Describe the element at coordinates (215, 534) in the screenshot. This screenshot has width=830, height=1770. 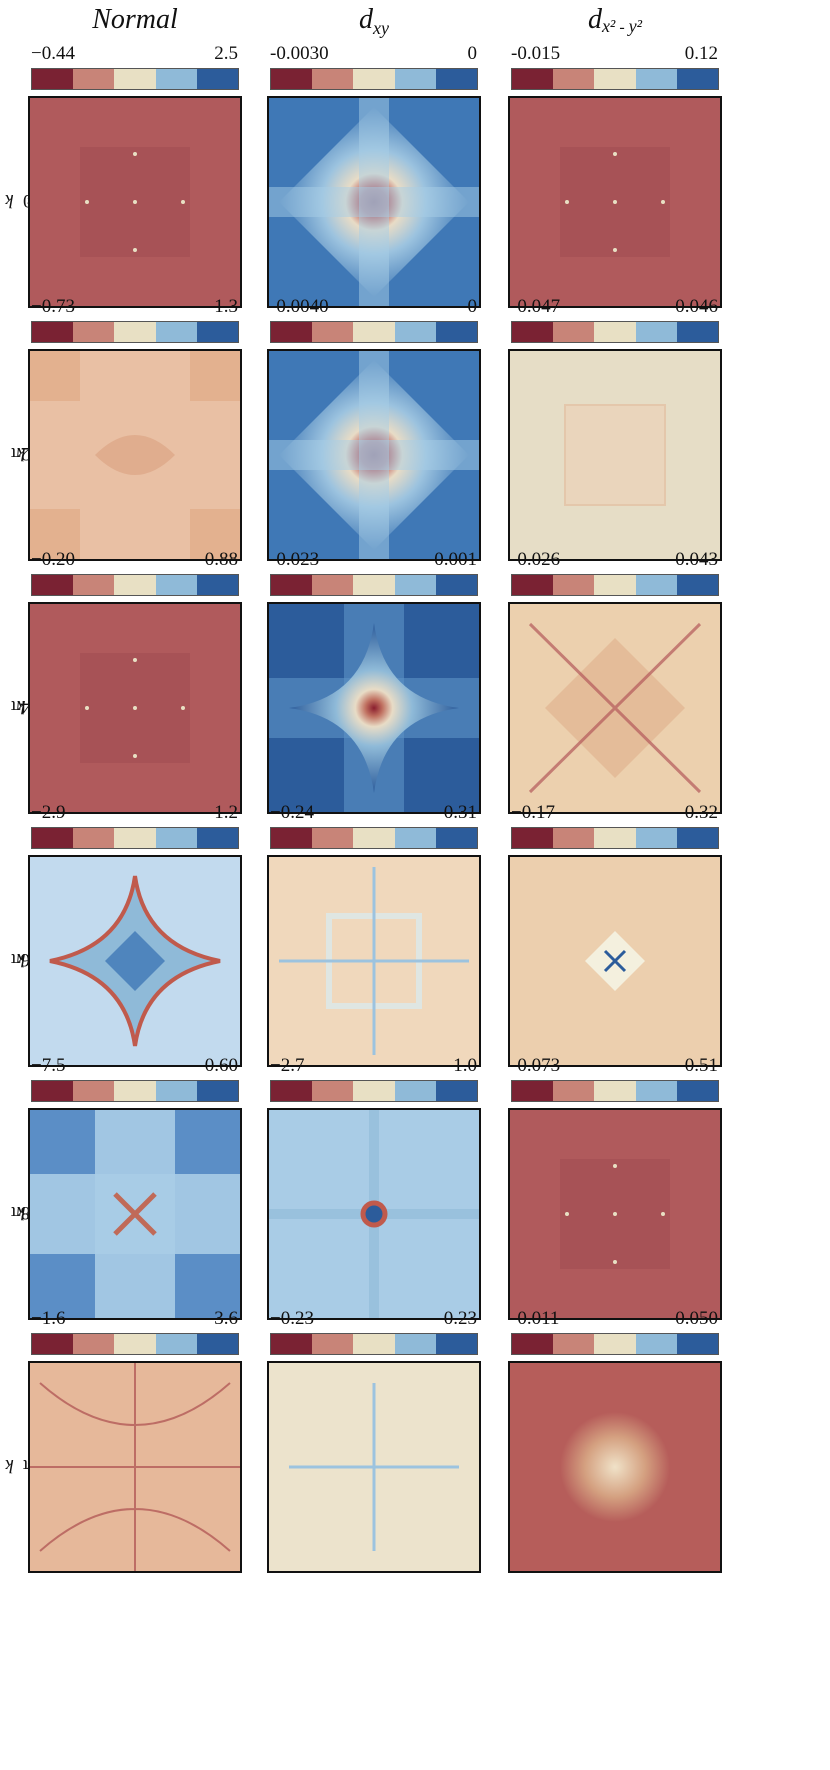
I see `map-corner-block` at that location.